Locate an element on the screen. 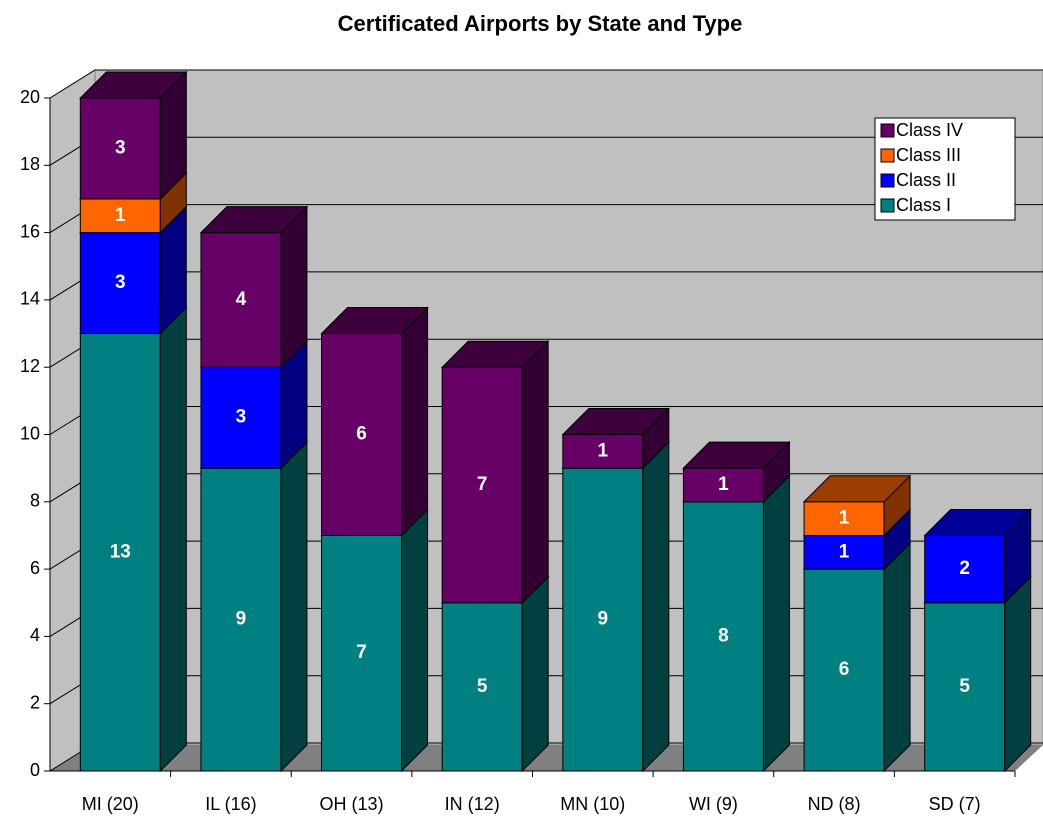 The height and width of the screenshot is (821, 1043). y-tick-label: 20 is located at coordinates (30, 97).